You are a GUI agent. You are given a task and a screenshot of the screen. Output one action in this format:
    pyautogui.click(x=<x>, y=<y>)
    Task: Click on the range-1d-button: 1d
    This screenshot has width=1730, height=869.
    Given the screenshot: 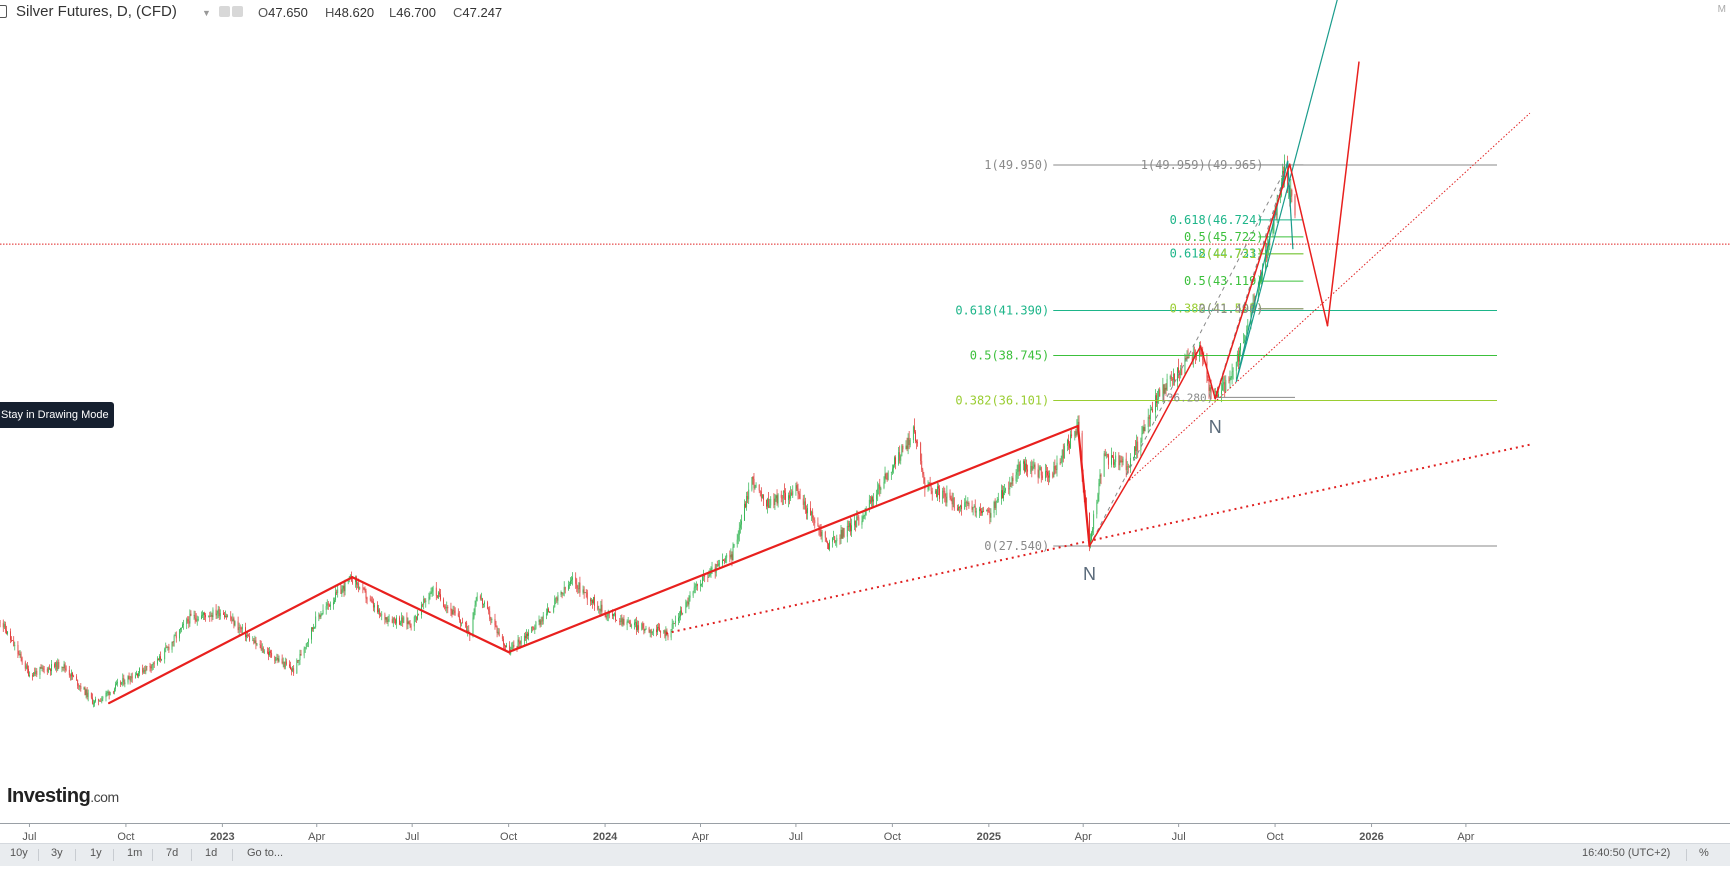 What is the action you would take?
    pyautogui.click(x=211, y=853)
    